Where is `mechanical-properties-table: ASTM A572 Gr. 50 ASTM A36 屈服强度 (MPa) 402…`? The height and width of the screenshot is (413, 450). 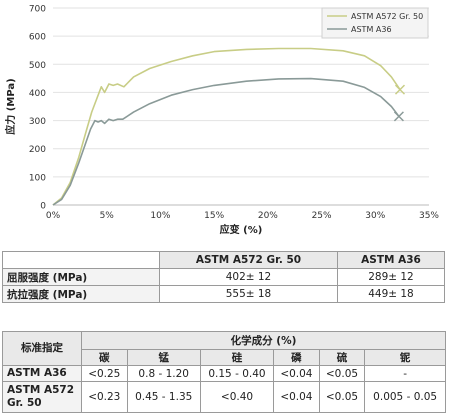 mechanical-properties-table: ASTM A572 Gr. 50 ASTM A36 屈服强度 (MPa) 402… is located at coordinates (224, 277).